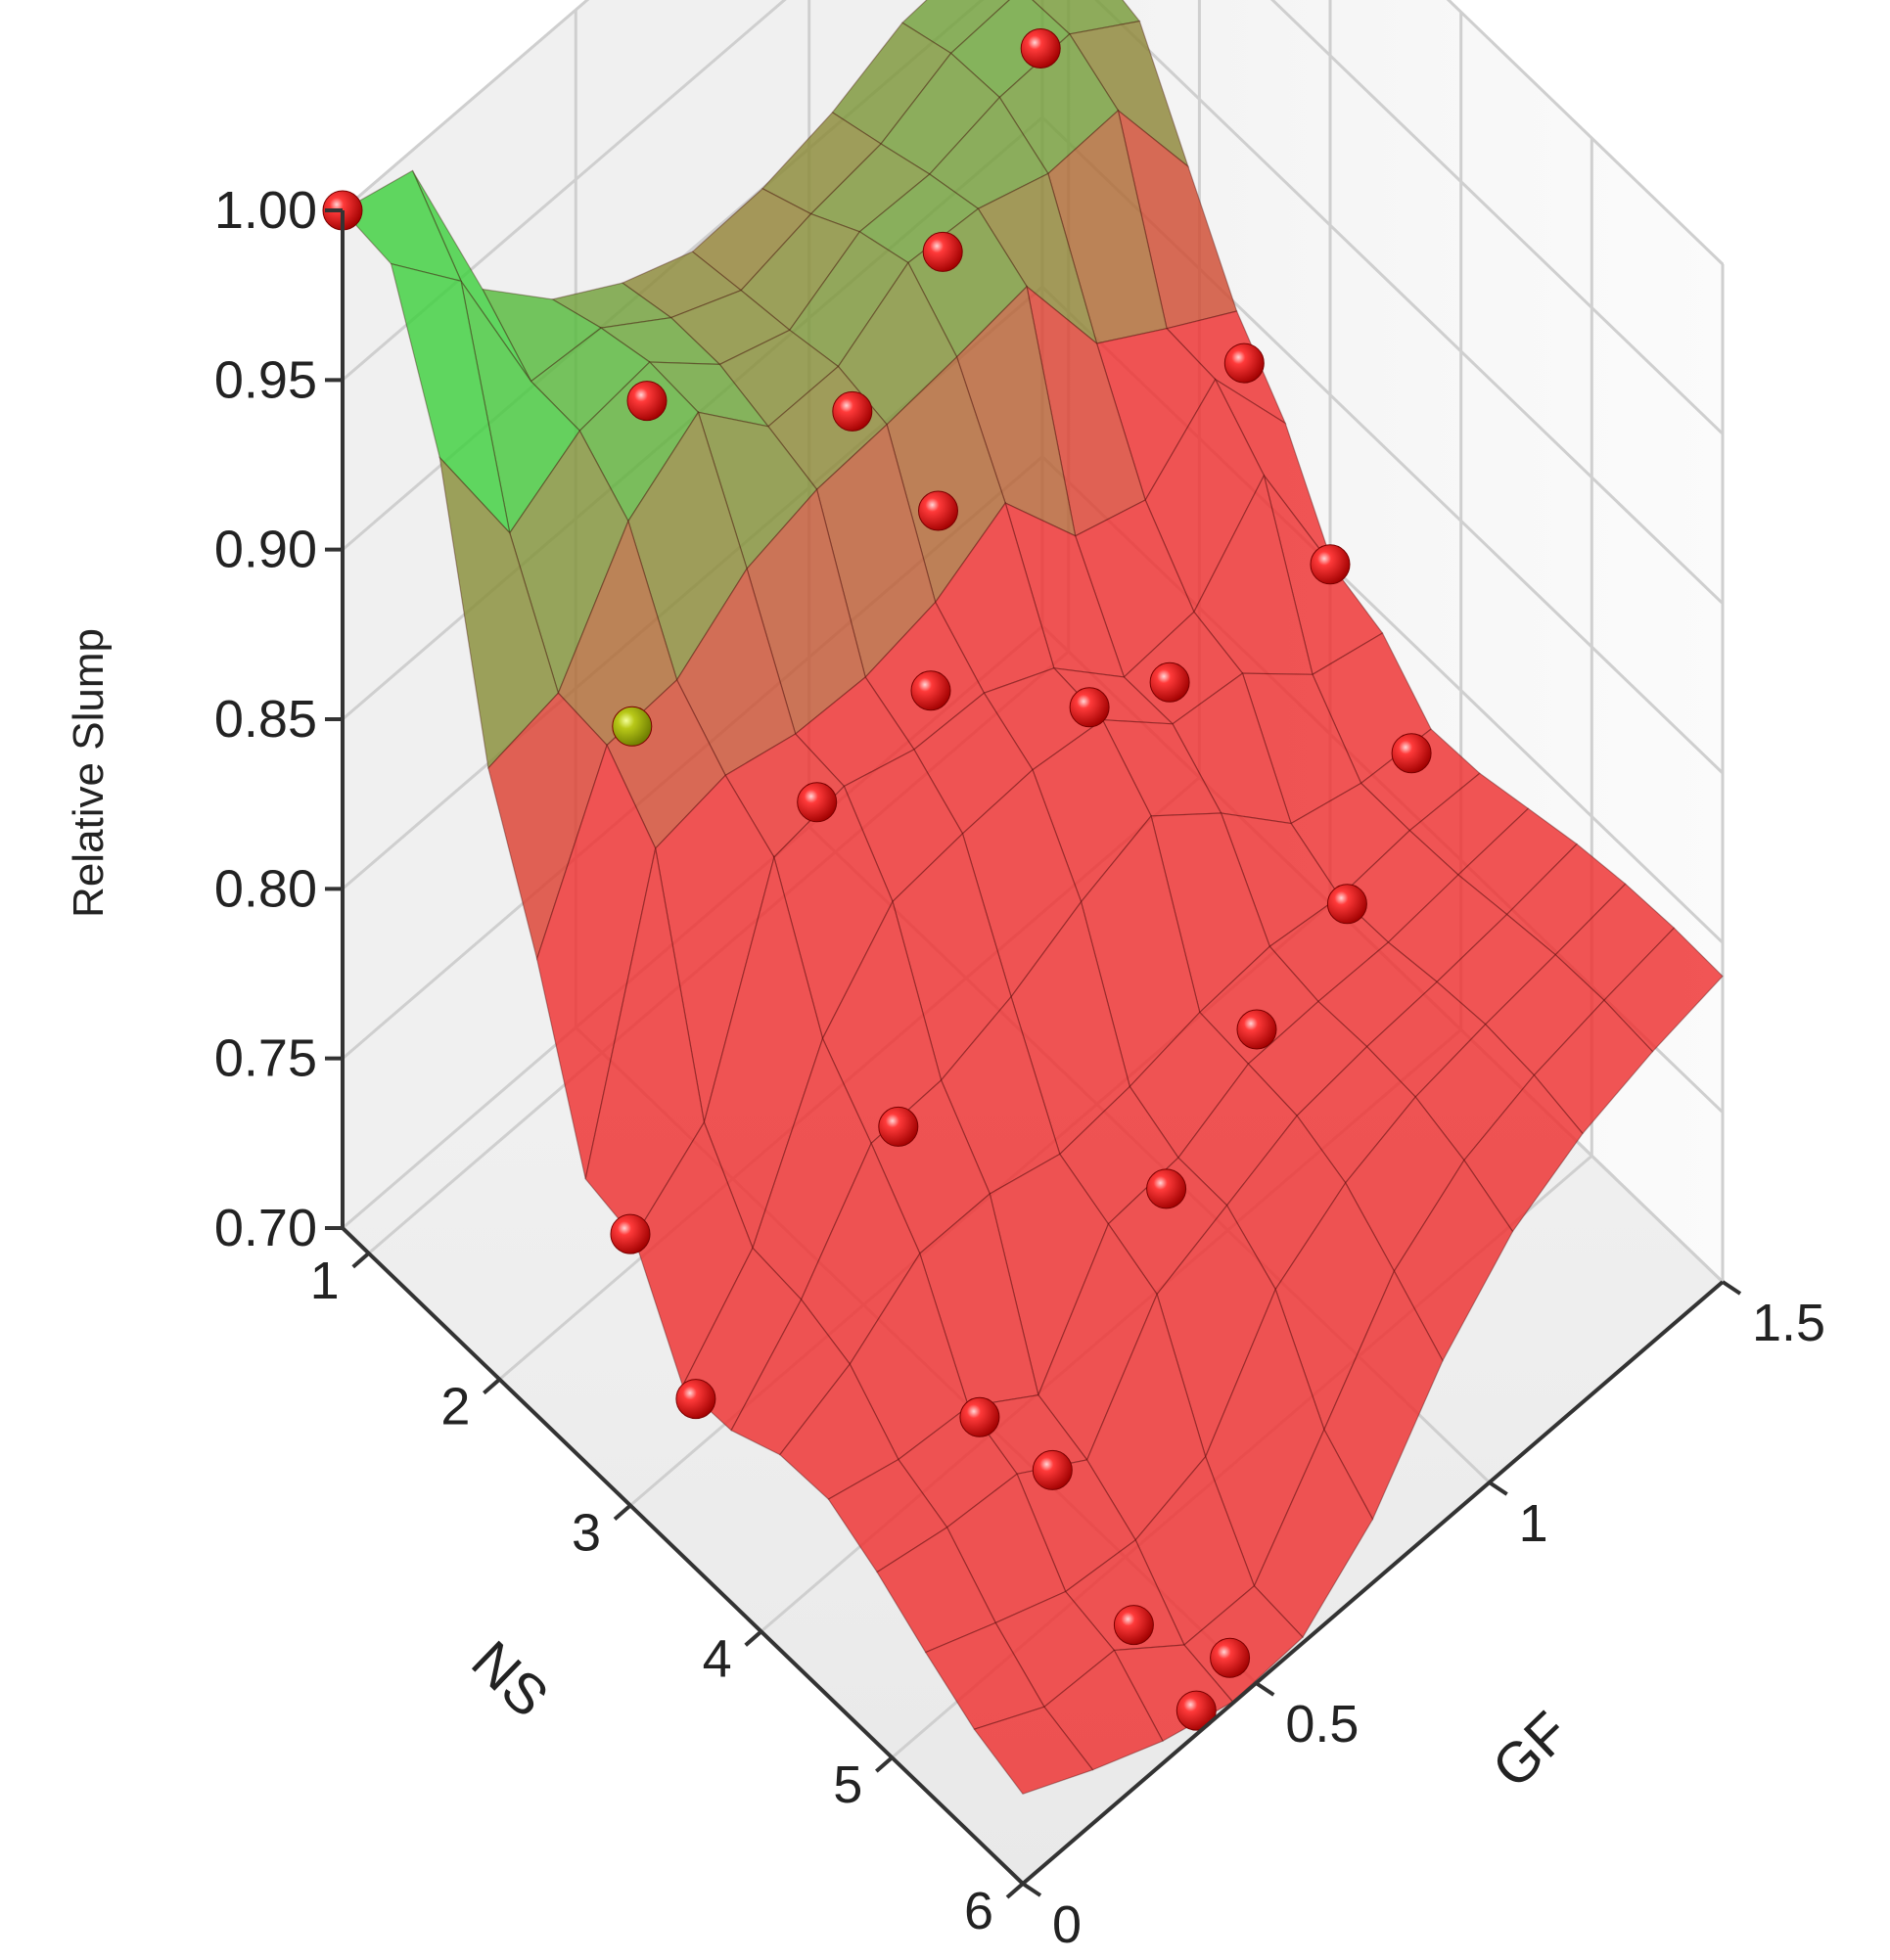  I want to click on gf-axis-title: GF, so click(1530, 1750).